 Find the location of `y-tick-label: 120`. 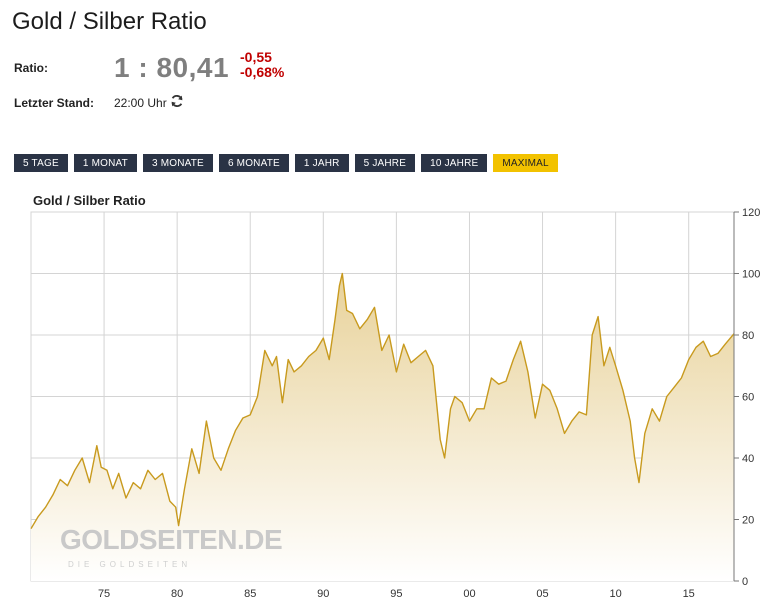

y-tick-label: 120 is located at coordinates (751, 213).